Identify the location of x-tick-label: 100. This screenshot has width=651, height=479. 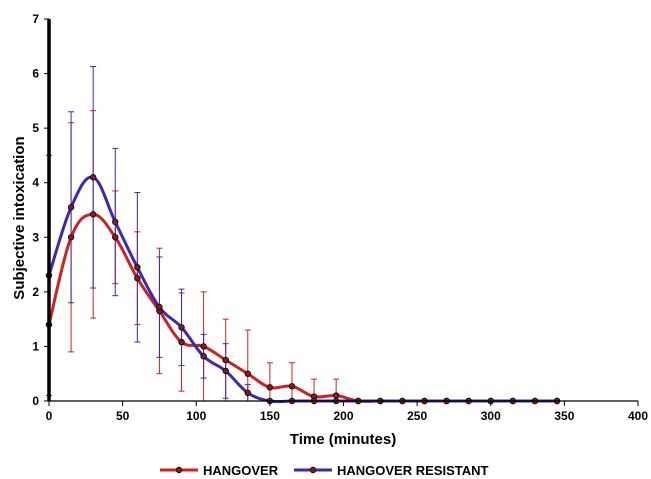
(196, 416).